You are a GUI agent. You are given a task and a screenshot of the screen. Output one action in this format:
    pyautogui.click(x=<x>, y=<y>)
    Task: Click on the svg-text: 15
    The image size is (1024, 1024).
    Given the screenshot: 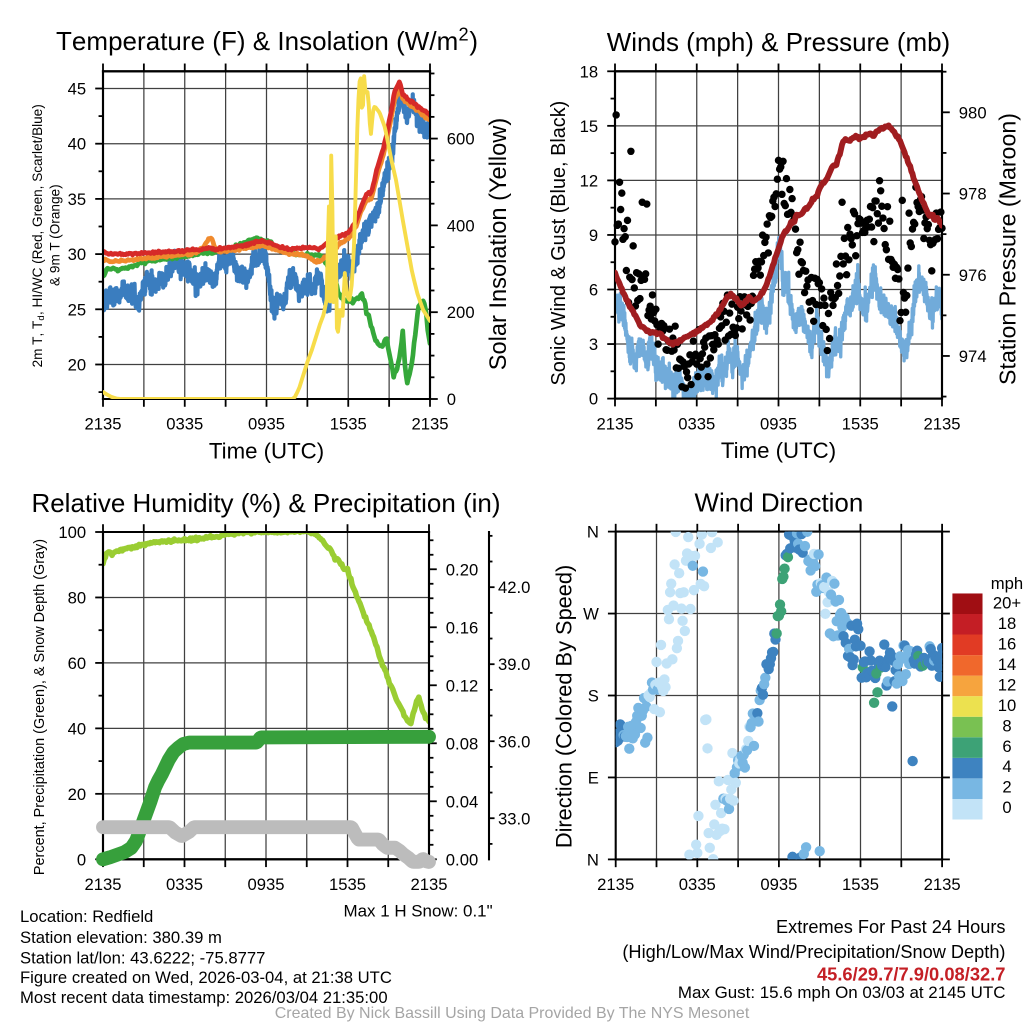 What is the action you would take?
    pyautogui.click(x=589, y=126)
    